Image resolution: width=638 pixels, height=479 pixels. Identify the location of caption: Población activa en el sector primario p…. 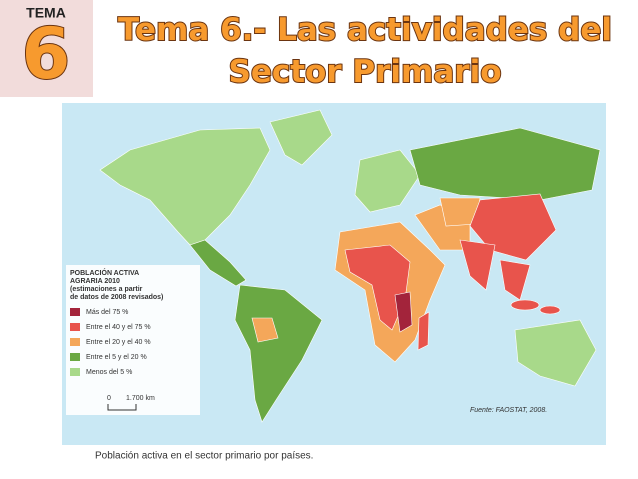
(204, 456).